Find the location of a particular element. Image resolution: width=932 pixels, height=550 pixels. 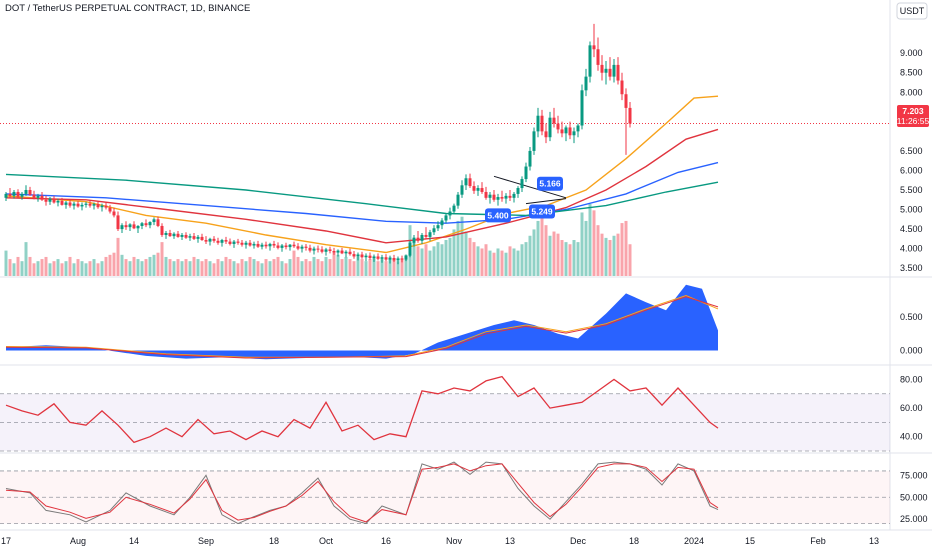

y-tick-label: 6.500 is located at coordinates (911, 151).